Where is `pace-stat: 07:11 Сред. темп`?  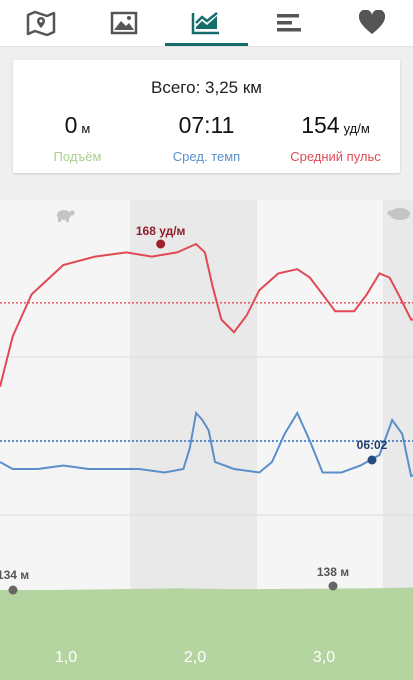 pace-stat: 07:11 Сред. темп is located at coordinates (206, 138).